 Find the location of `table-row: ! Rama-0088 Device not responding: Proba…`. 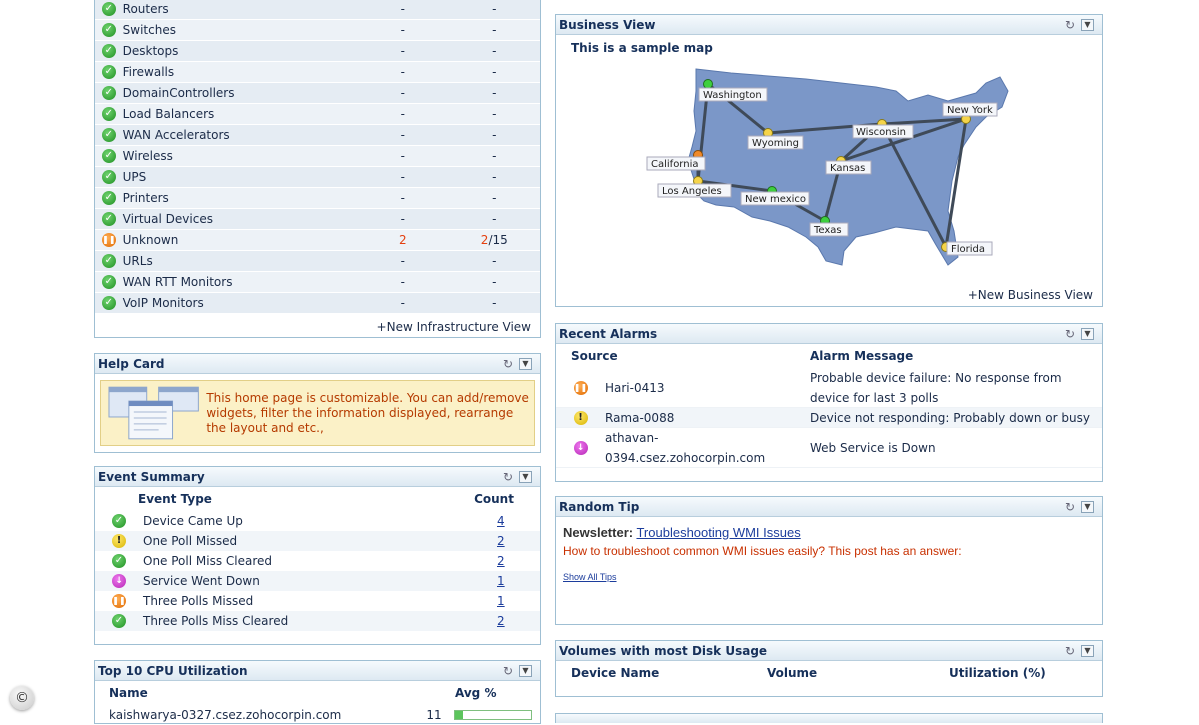

table-row: ! Rama-0088 Device not responding: Proba… is located at coordinates (829, 418).